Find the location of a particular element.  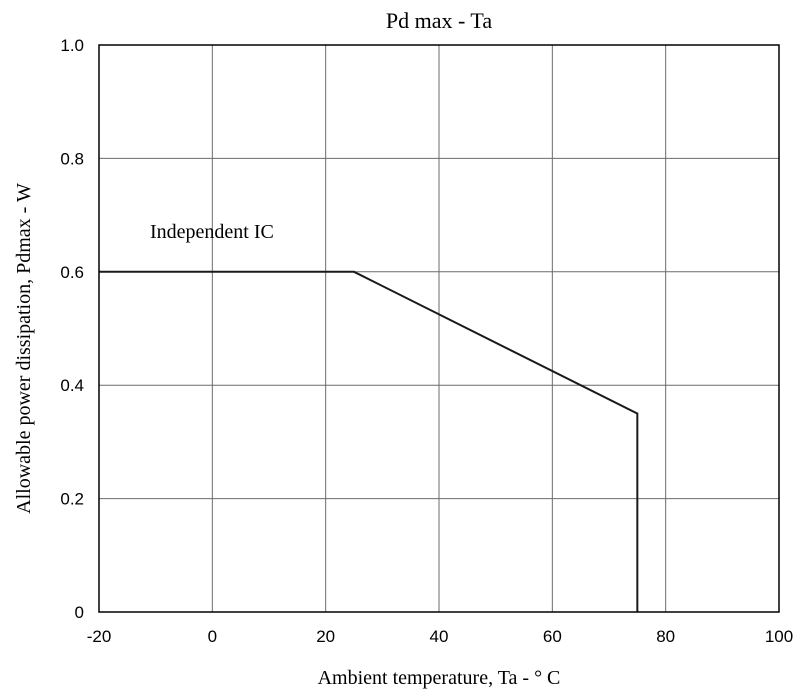

x-tick-label: -20 is located at coordinates (99, 636).